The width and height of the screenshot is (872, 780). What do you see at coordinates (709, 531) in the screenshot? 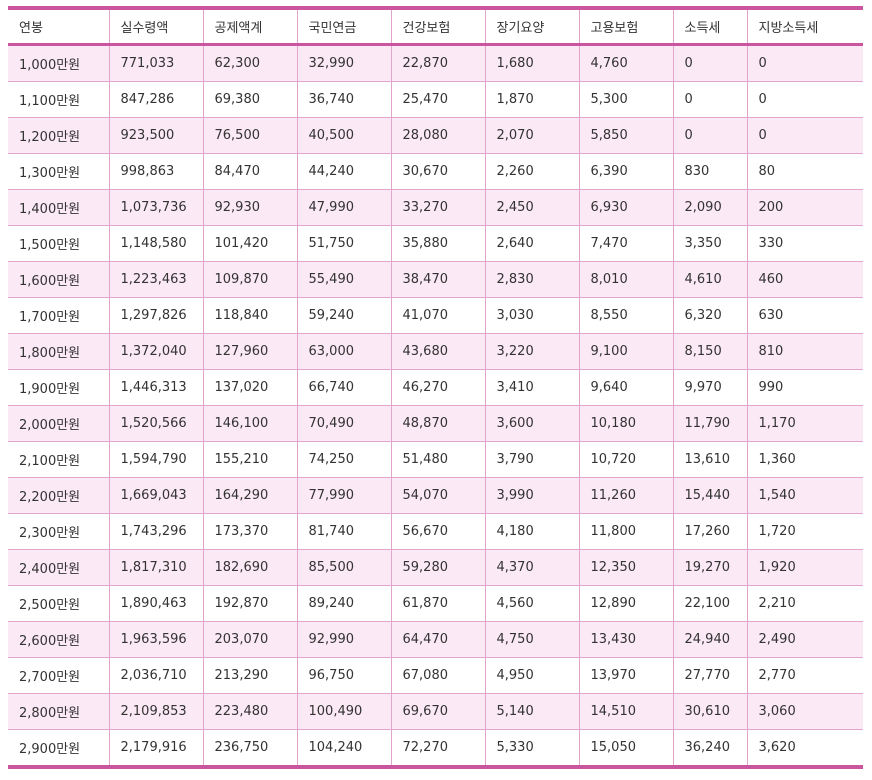
I see `cell-income-tax: 17,260` at bounding box center [709, 531].